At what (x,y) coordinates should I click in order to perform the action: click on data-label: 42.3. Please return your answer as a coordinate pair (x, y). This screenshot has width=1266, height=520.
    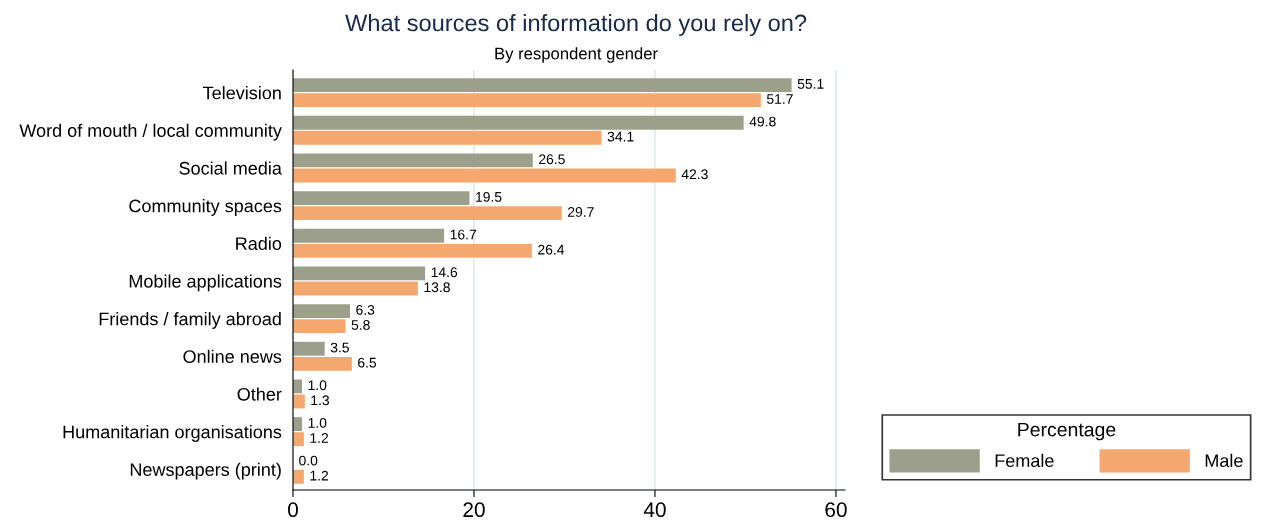
    Looking at the image, I should click on (694, 174).